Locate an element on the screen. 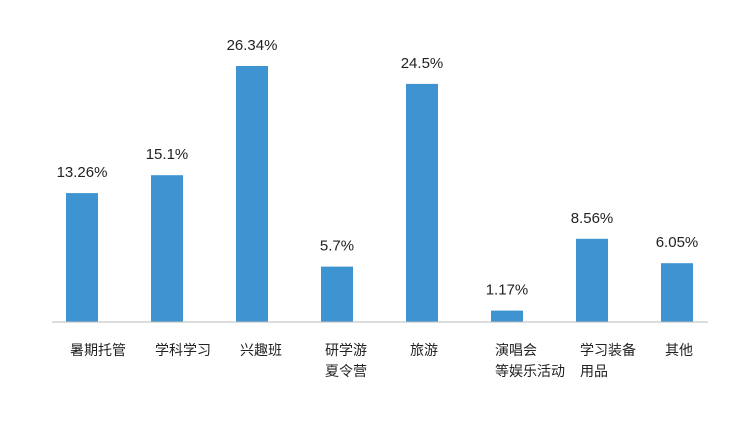 This screenshot has width=734, height=422. category-label-4: 旅游 is located at coordinates (424, 351).